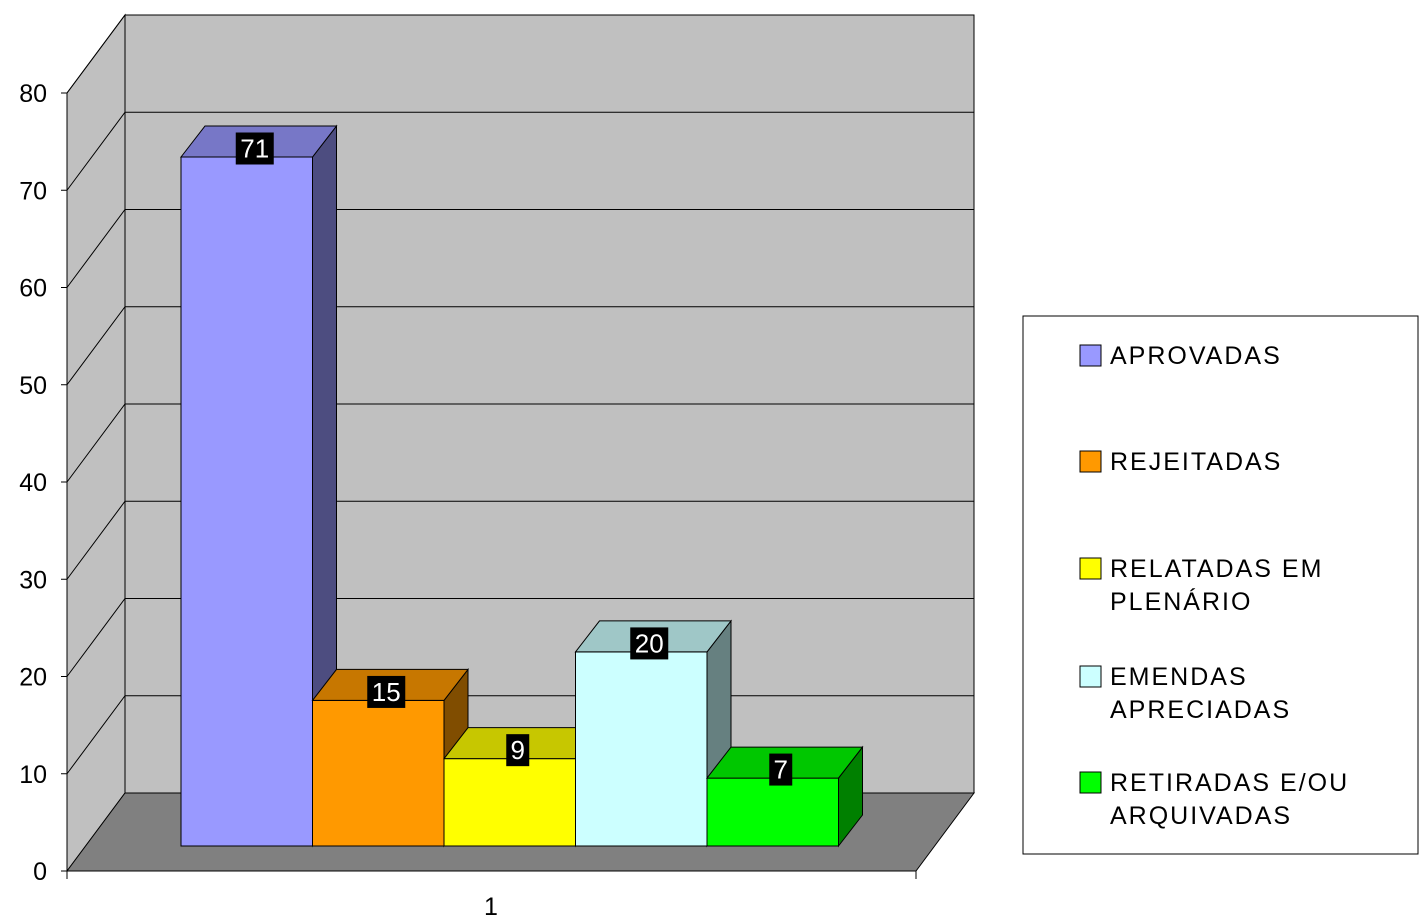  I want to click on y-tick-label: 0, so click(40, 872).